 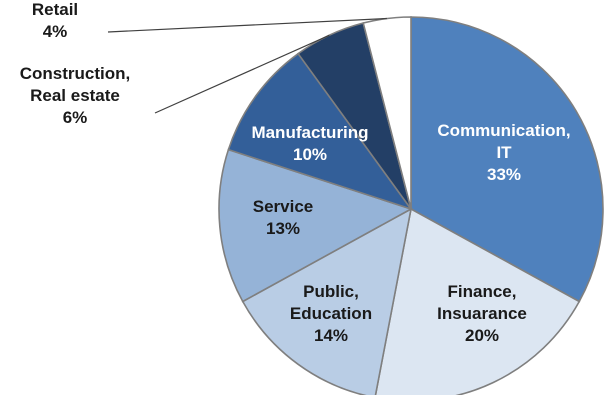 I want to click on pie-slice-manufacturing, so click(x=320, y=131).